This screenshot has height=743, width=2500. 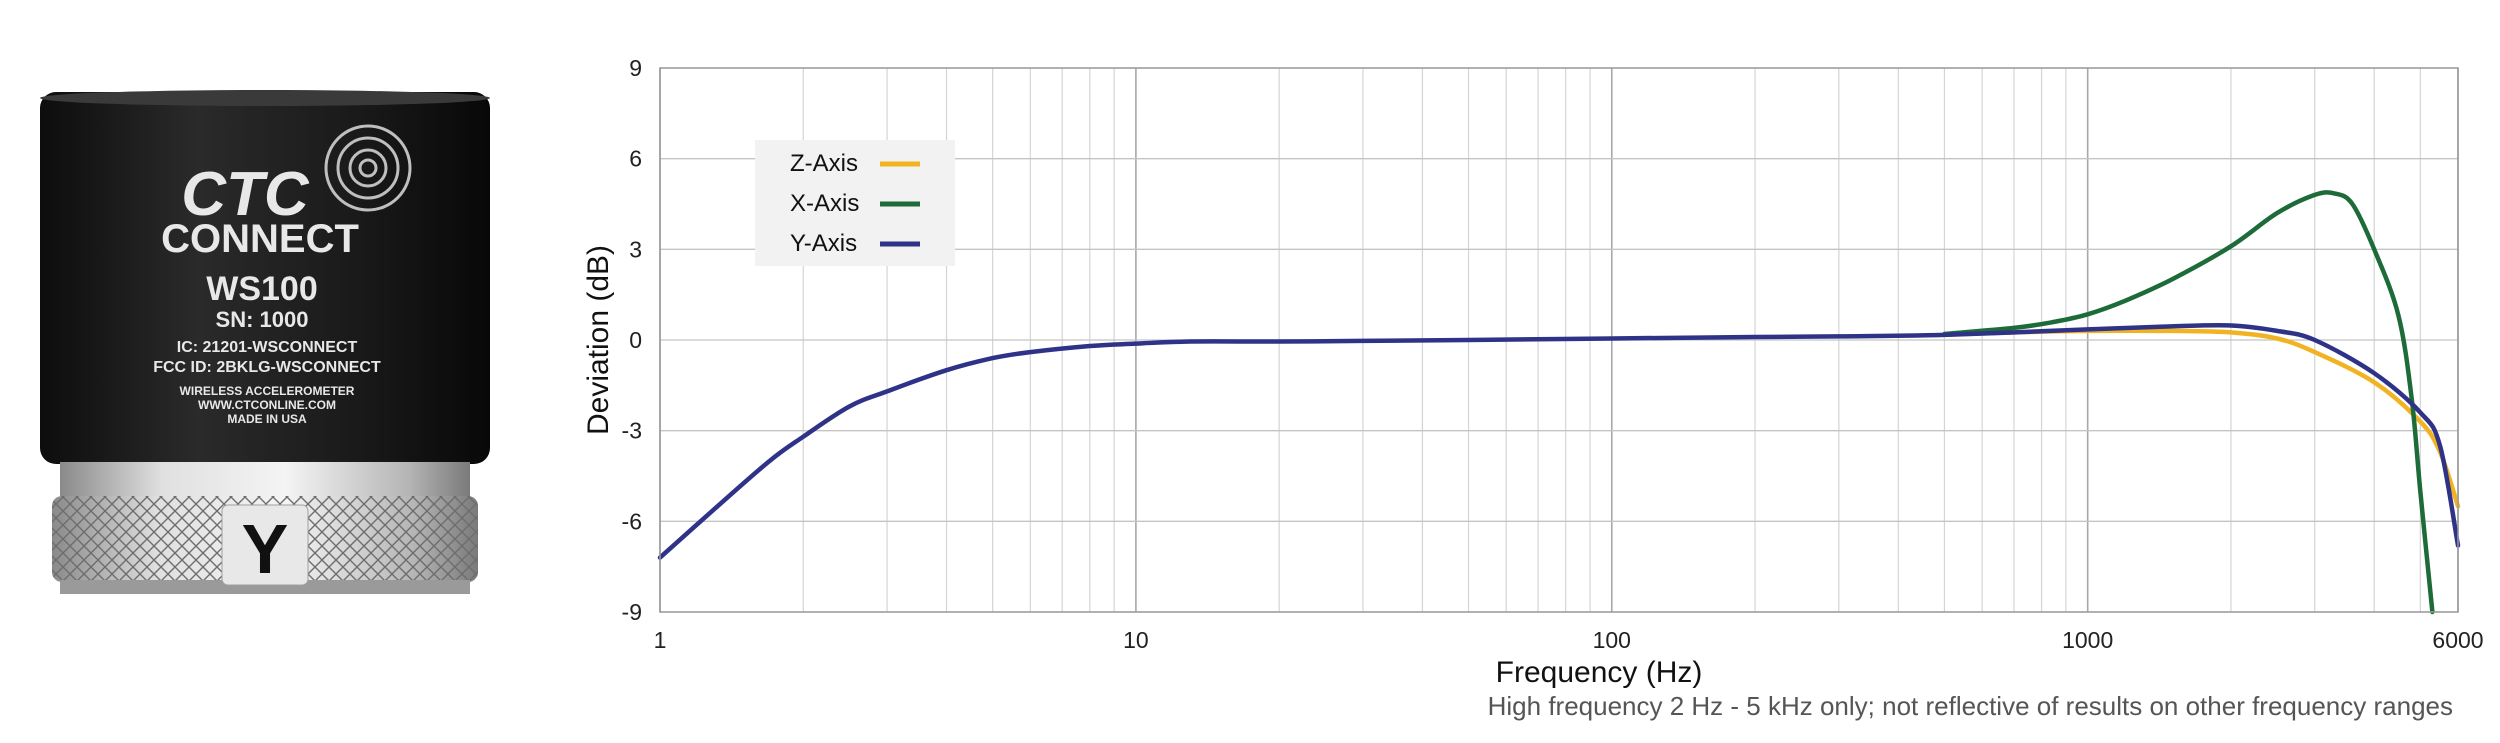 I want to click on series-line-z-axis, so click(x=2201, y=418).